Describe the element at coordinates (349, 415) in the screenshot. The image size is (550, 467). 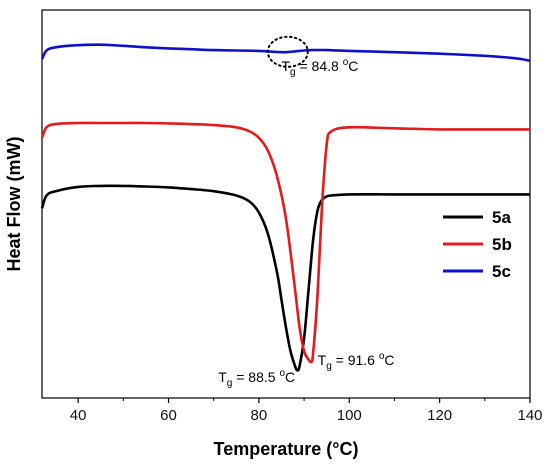
I see `x-tick-label: 100` at that location.